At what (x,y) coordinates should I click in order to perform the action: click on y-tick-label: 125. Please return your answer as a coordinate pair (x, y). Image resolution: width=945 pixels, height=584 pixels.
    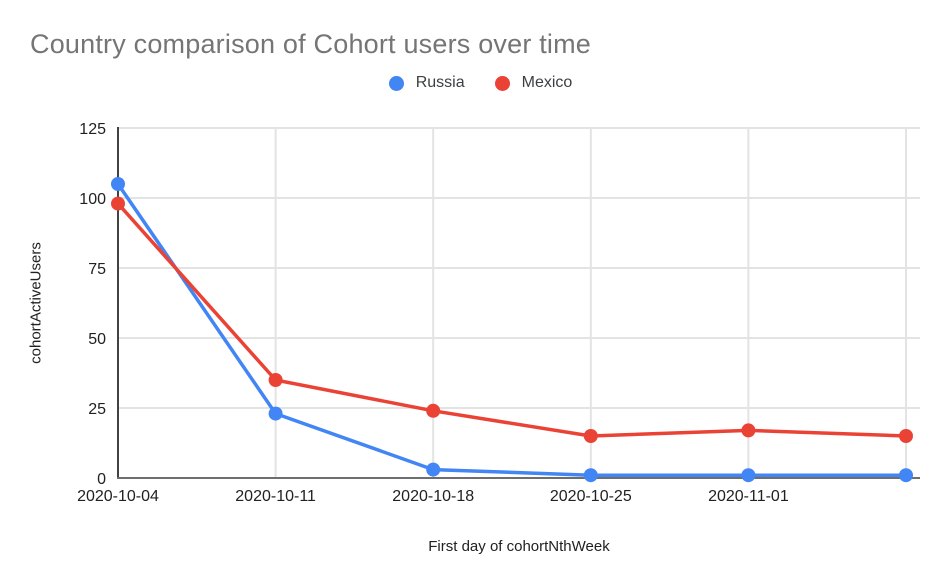
    Looking at the image, I should click on (92, 129).